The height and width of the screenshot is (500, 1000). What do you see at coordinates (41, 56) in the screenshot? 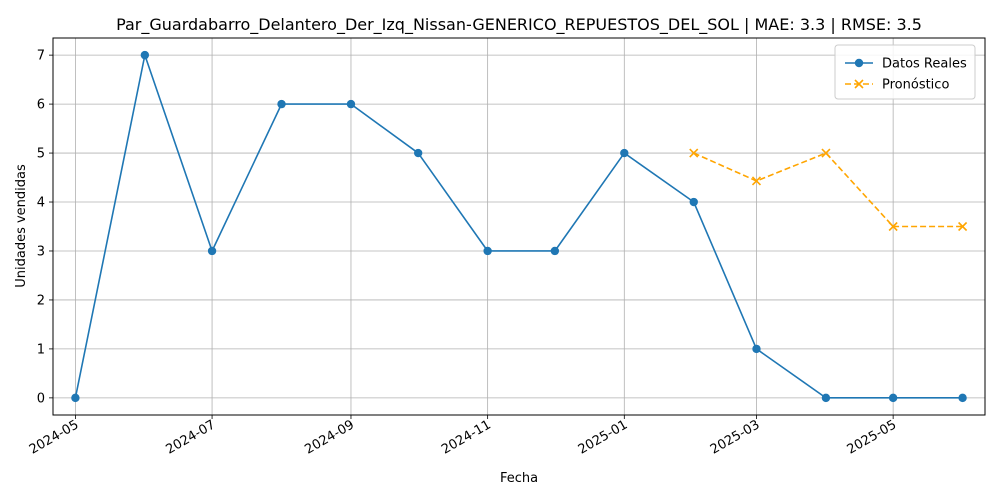
I see `y-tick-label: 7` at bounding box center [41, 56].